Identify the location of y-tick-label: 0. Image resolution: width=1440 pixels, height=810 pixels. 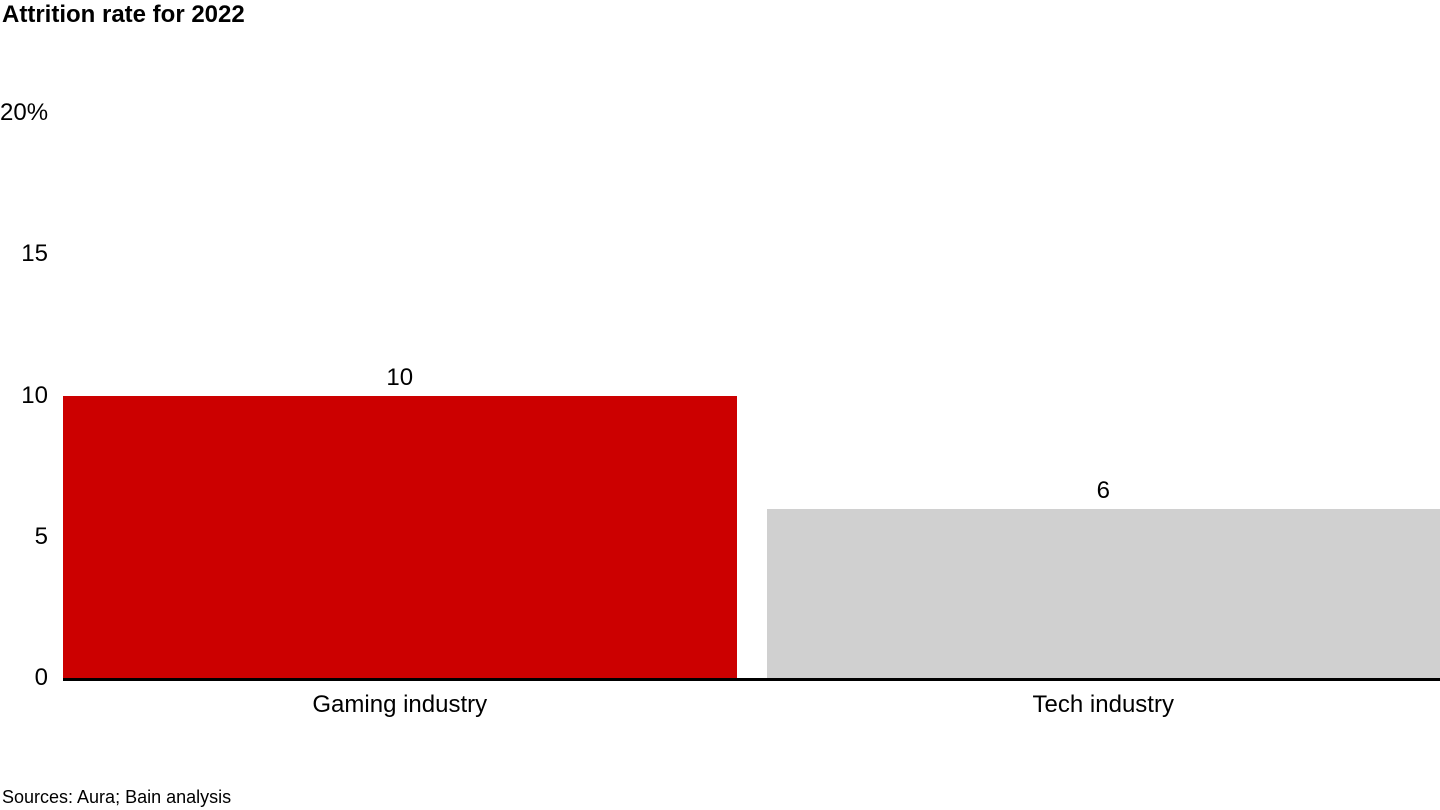
(41, 677).